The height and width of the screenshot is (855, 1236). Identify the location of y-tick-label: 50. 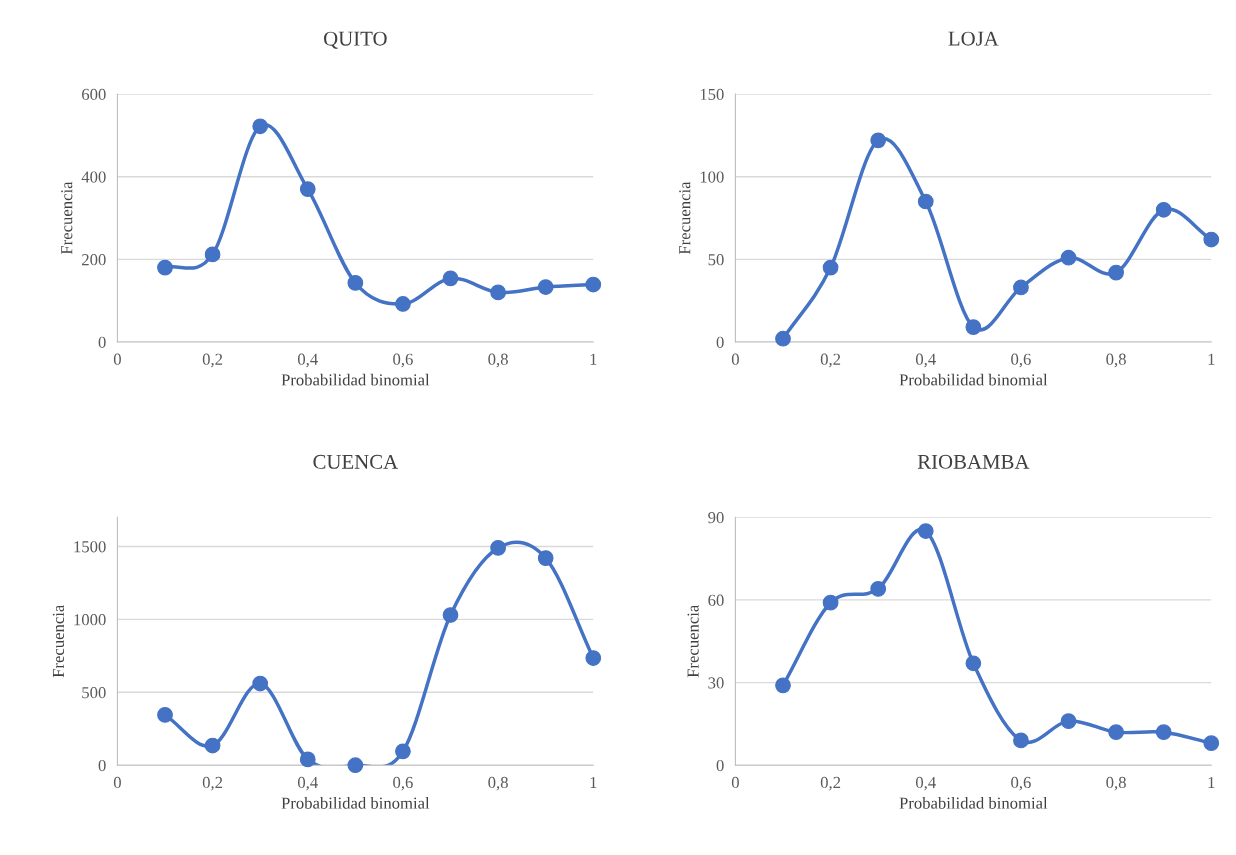
(716, 260).